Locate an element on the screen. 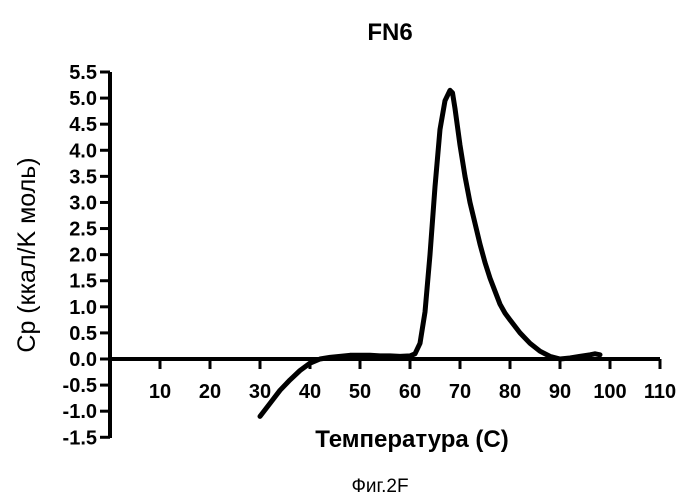 This screenshot has width=684, height=500. x-tick-label: 70 is located at coordinates (460, 392).